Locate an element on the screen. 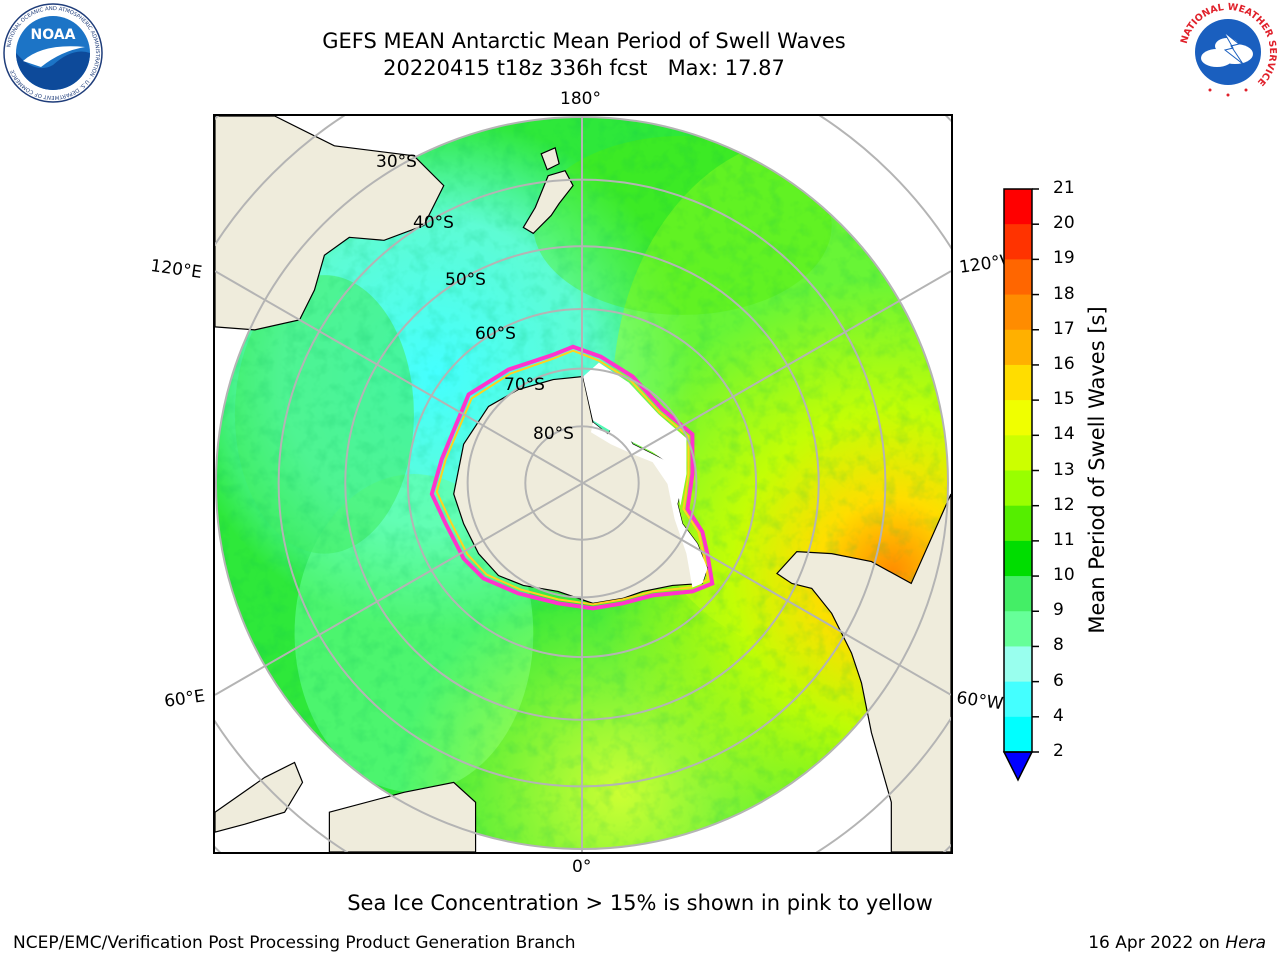 The height and width of the screenshot is (960, 1280). colorbar-tick-label: 8 is located at coordinates (1058, 645).